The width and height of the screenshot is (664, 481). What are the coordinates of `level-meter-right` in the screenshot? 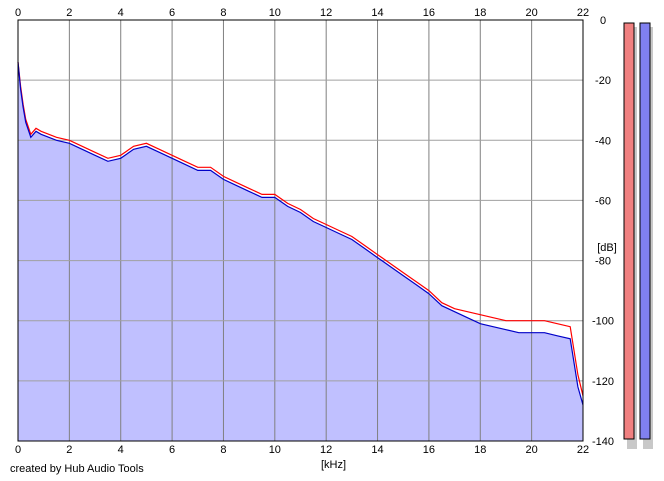 It's located at (645, 231).